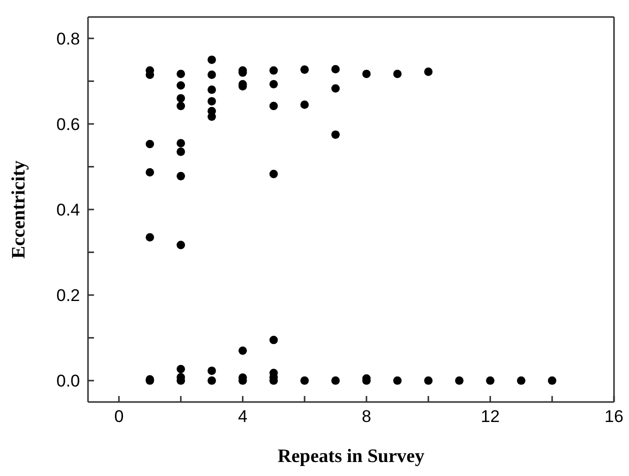 The width and height of the screenshot is (629, 476). I want to click on y-tick-label: 0.8, so click(68, 38).